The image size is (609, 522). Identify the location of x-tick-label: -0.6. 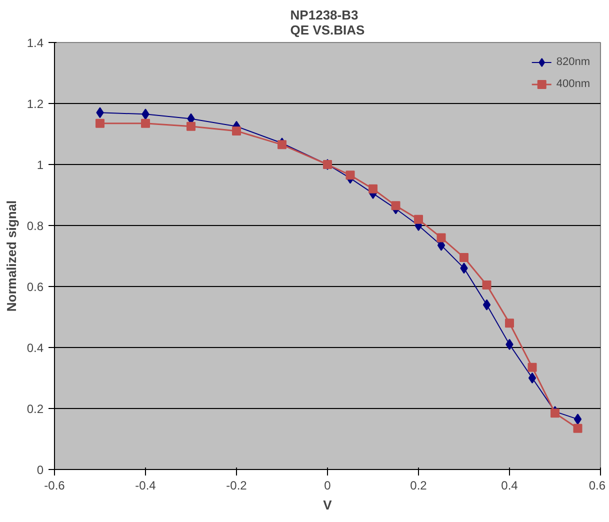
(55, 485).